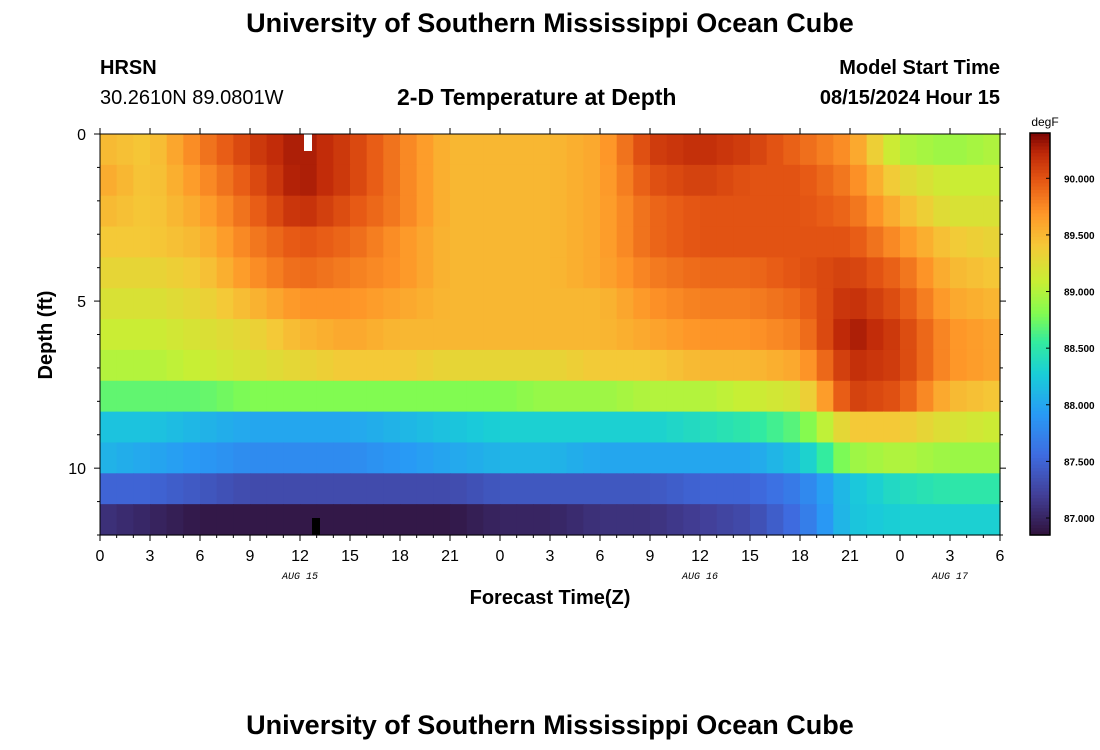 The image size is (1100, 750). Describe the element at coordinates (650, 556) in the screenshot. I see `x-tick-label: 9` at that location.